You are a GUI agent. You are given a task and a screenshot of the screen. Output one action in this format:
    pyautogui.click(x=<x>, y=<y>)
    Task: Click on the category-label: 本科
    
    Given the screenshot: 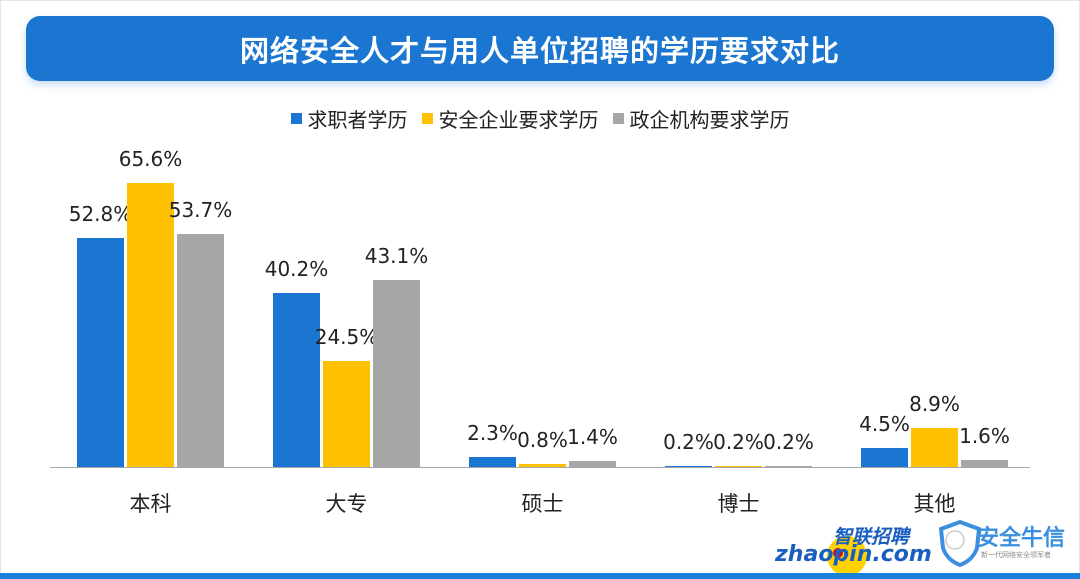 What is the action you would take?
    pyautogui.click(x=150, y=504)
    